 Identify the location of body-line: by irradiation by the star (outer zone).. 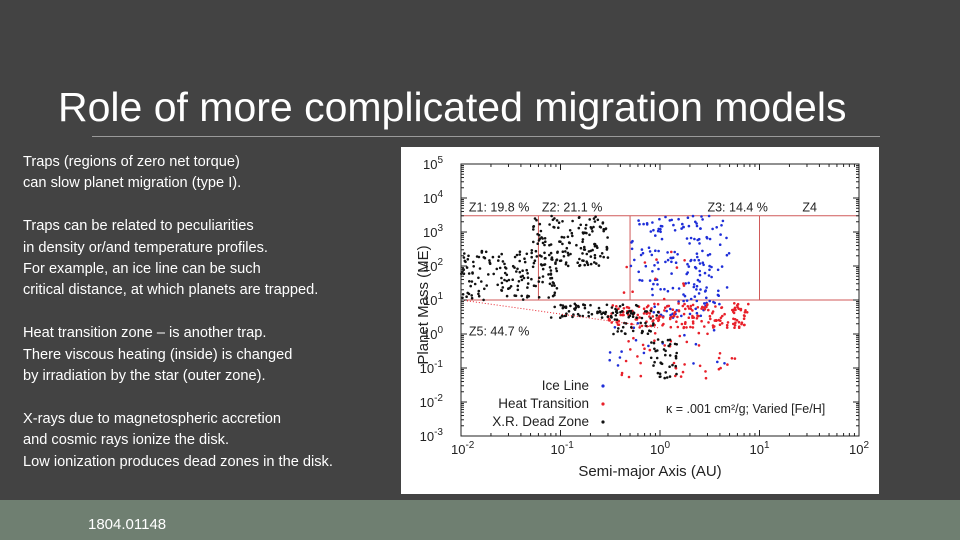
(144, 376).